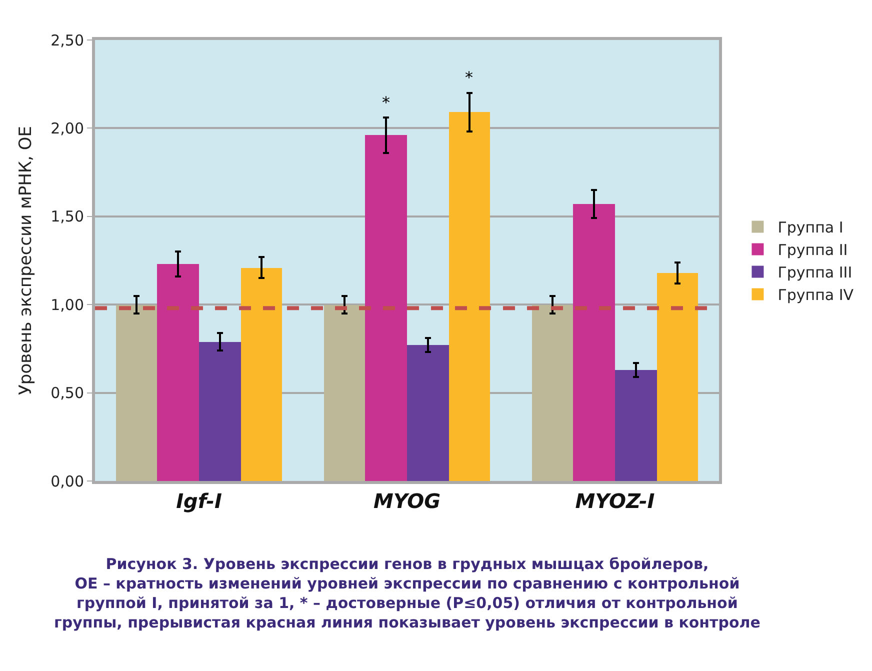 This screenshot has width=872, height=671. What do you see at coordinates (407, 593) in the screenshot?
I see `text: Рисунок 3. Уровень экспрессии генов в грудных мышцах бройлеров, ОЕ – кратность изменений уровней экспрессии по сравнению с контрольной группой I, принятой за 1, * – достоверные (P≤0,05) отличия от контрольной группы, прерывистая красная линия показывает уровень экспрессии в контроле` at bounding box center [407, 593].